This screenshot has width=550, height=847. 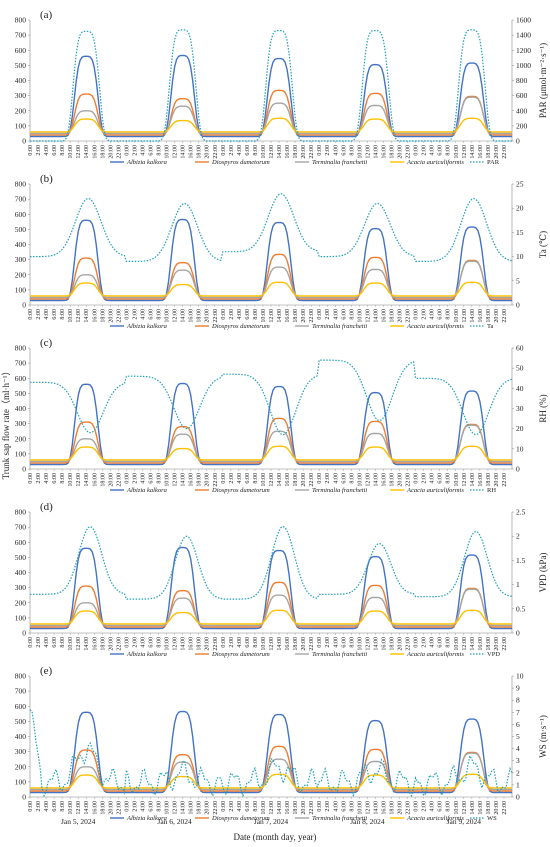 I want to click on right-tick-label: 20, so click(x=520, y=428).